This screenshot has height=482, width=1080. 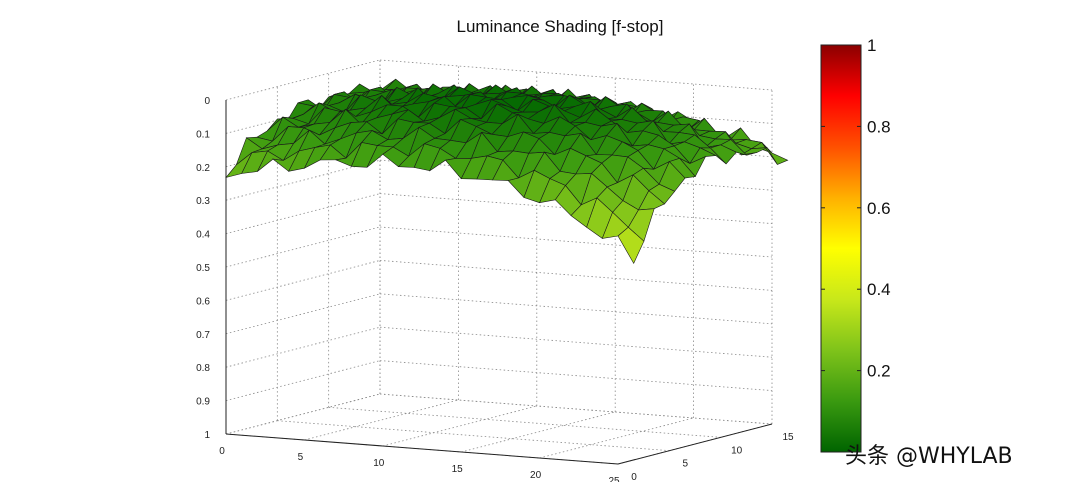 I want to click on colorbar-tick-label: 1, so click(x=871, y=45).